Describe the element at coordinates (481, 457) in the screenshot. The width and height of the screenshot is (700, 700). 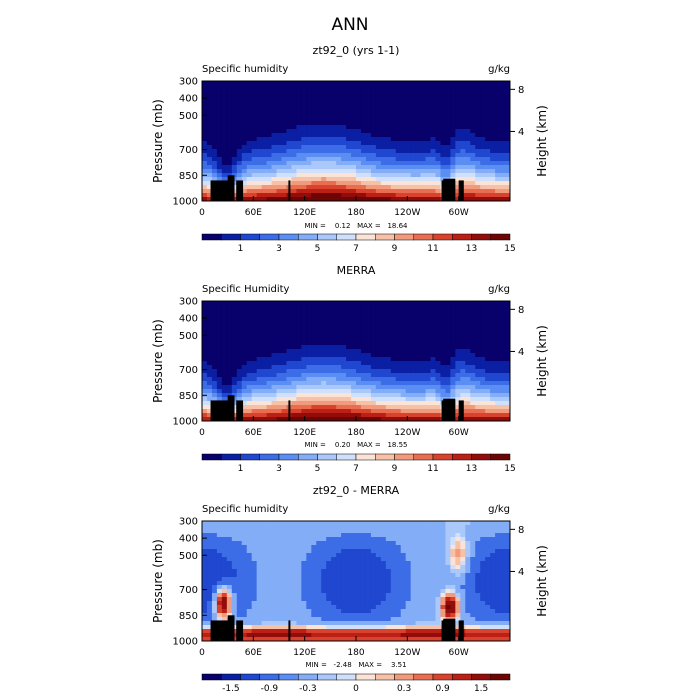
I see `colorbar-swatch` at that location.